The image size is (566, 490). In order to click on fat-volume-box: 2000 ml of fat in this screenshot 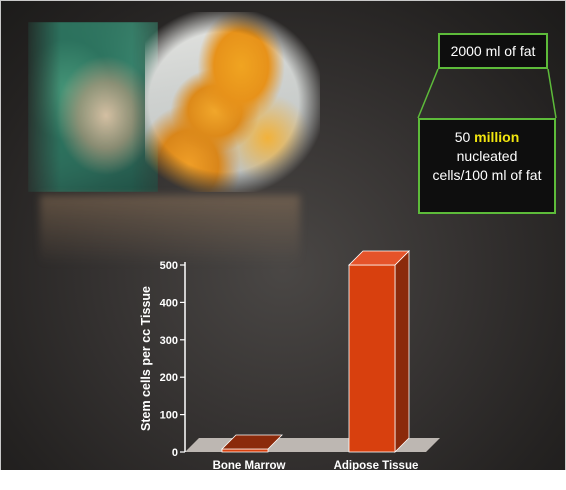, I will do `click(493, 51)`.